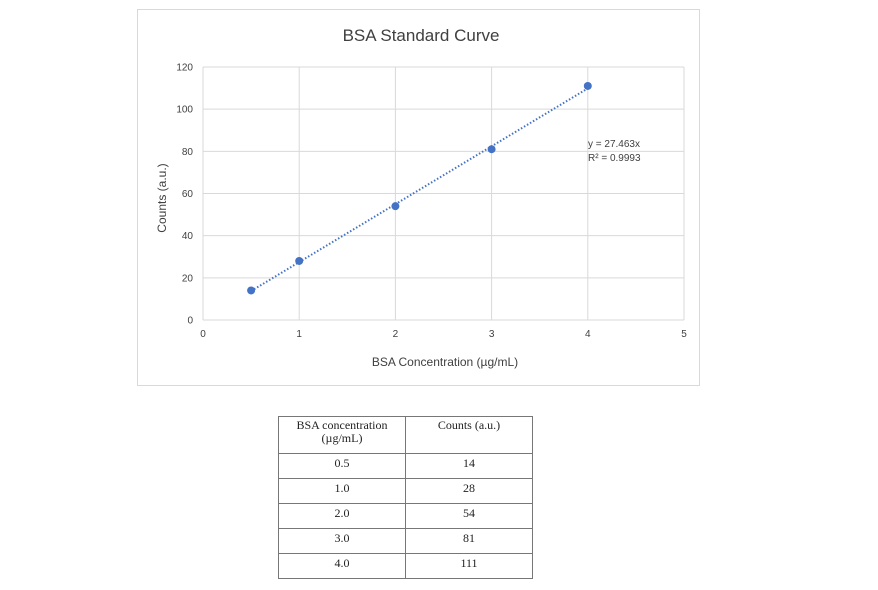  I want to click on table-cell: 28, so click(469, 491).